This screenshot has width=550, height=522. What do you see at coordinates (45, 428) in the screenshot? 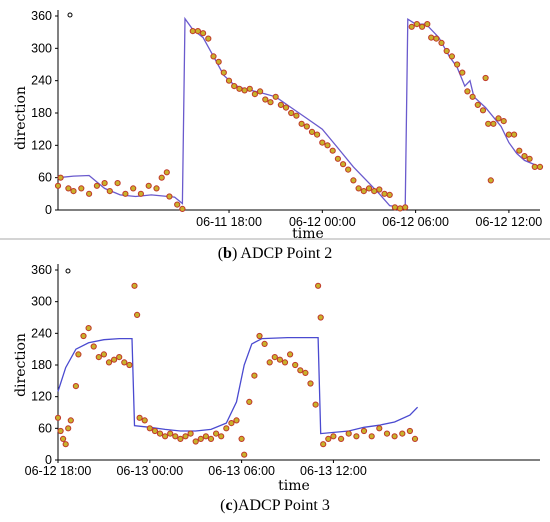
I see `y-tick-label: 60` at bounding box center [45, 428].